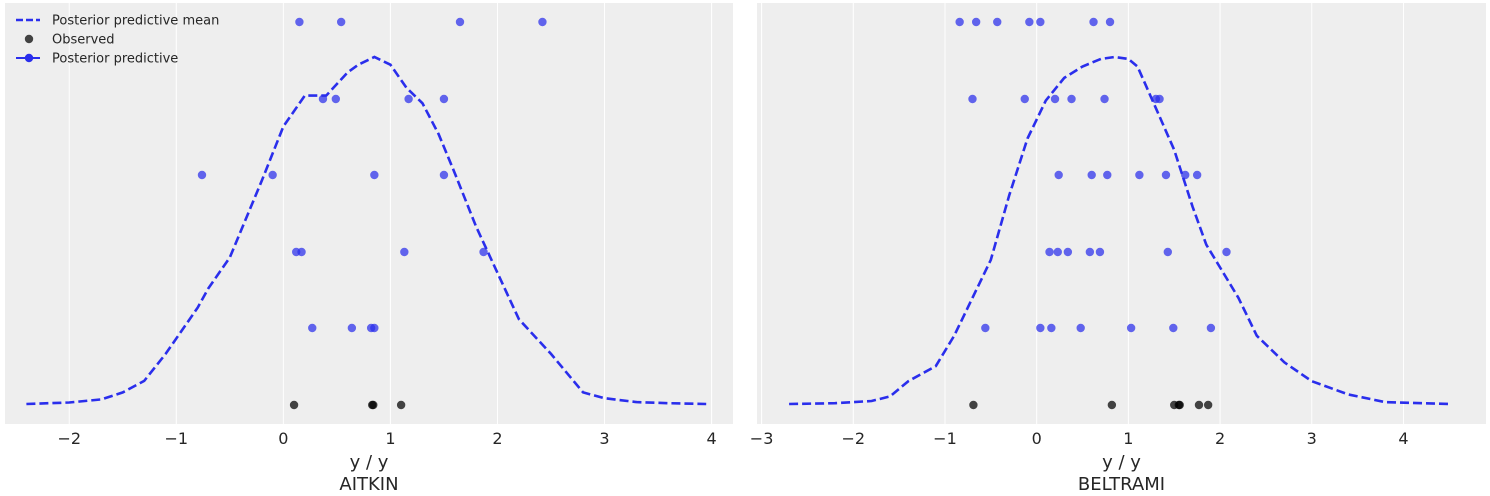 This screenshot has height=496, width=1490. What do you see at coordinates (83, 40) in the screenshot?
I see `legend-label: Observed` at bounding box center [83, 40].